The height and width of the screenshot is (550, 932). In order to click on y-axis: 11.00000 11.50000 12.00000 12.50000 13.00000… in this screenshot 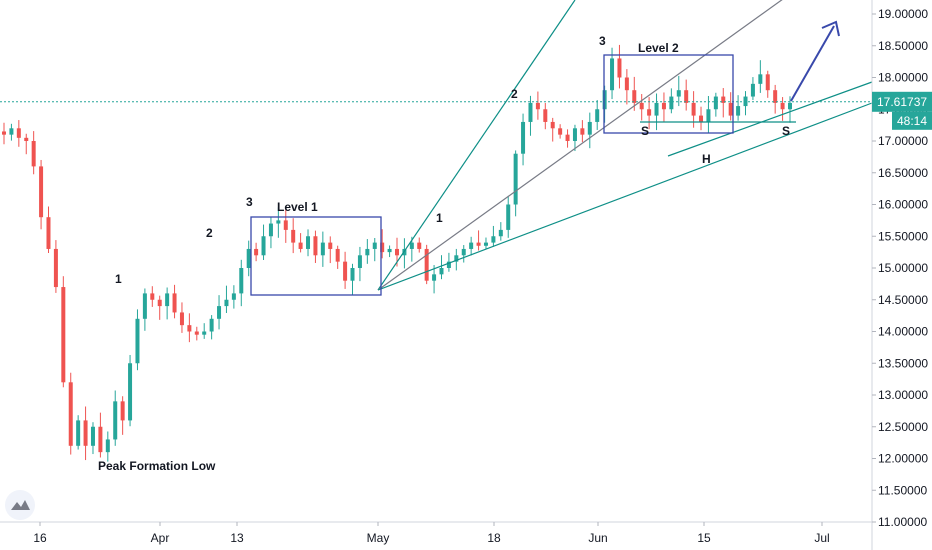, I will do `click(899, 275)`.